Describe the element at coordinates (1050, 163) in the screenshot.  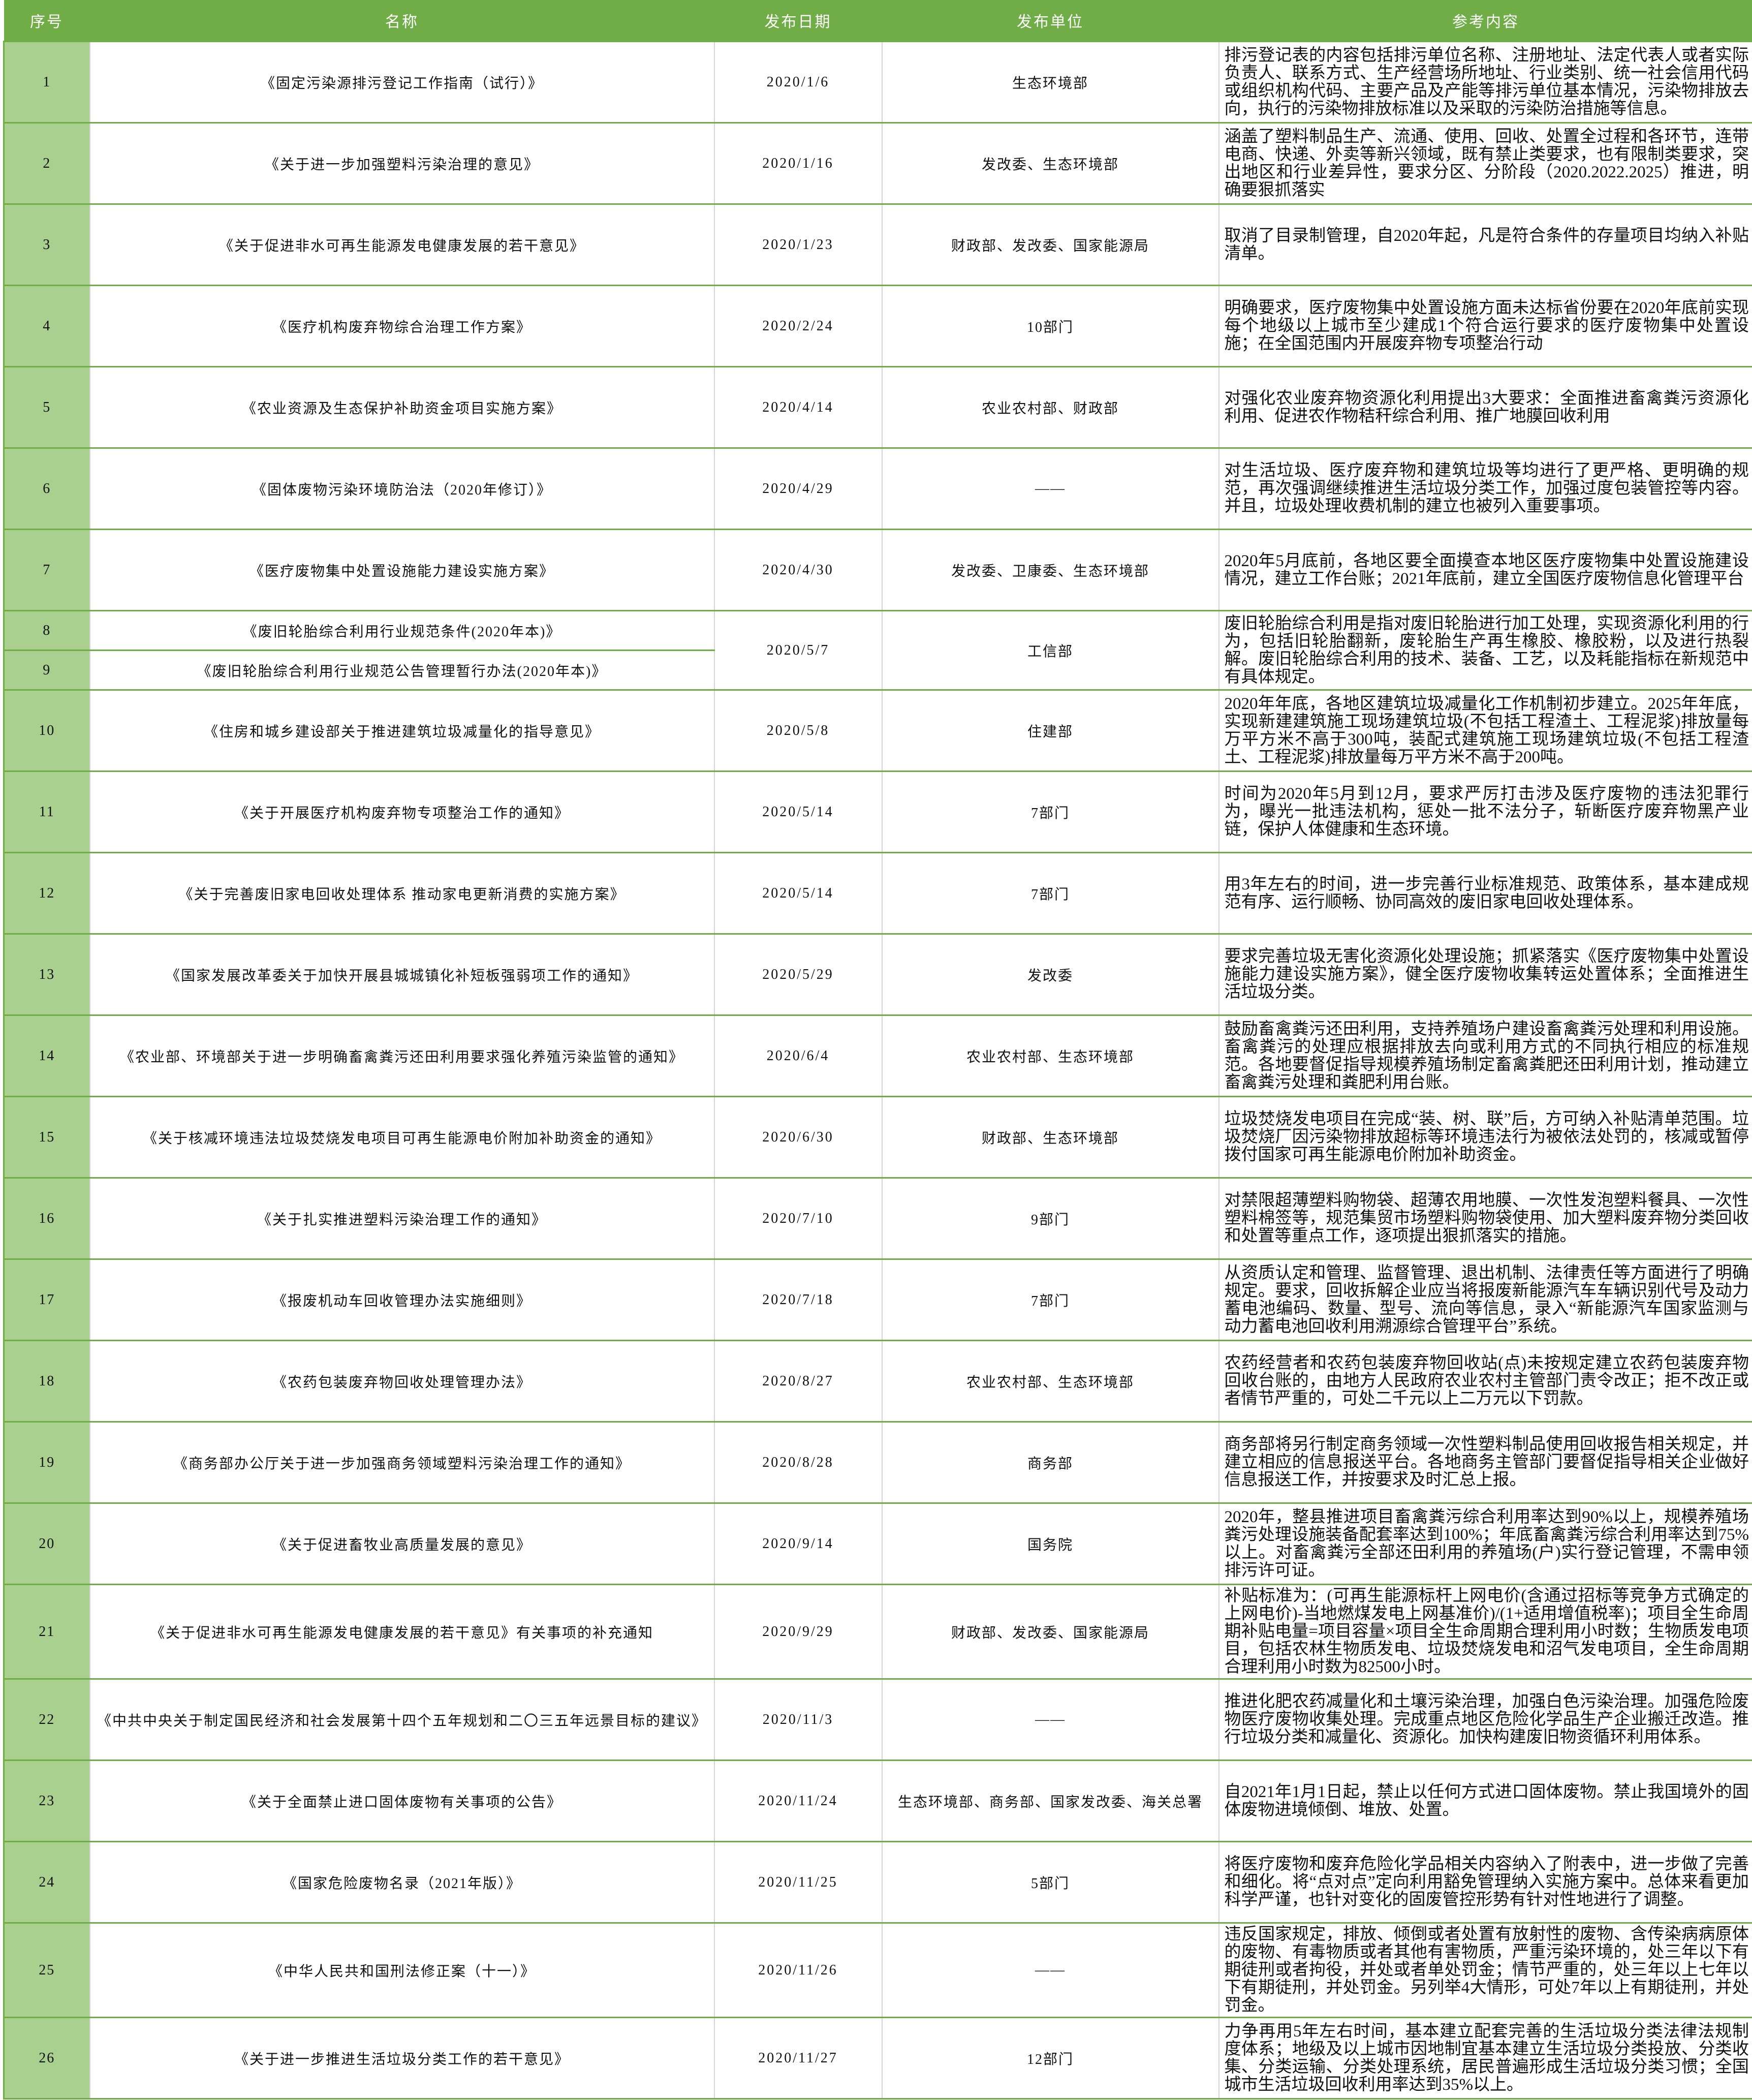
I see `cell-unit: 发改委、生态环境部` at that location.